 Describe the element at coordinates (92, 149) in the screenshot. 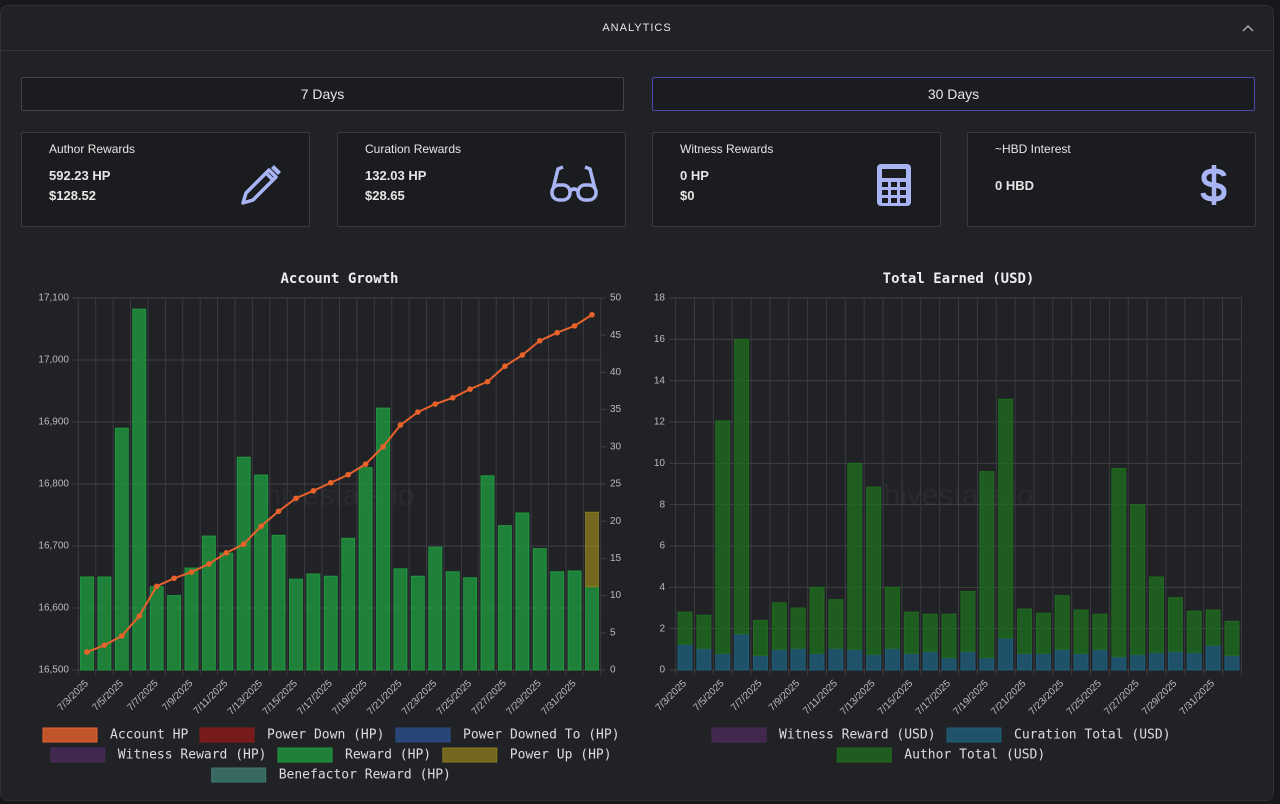

I see `card-label: Author Rewards` at that location.